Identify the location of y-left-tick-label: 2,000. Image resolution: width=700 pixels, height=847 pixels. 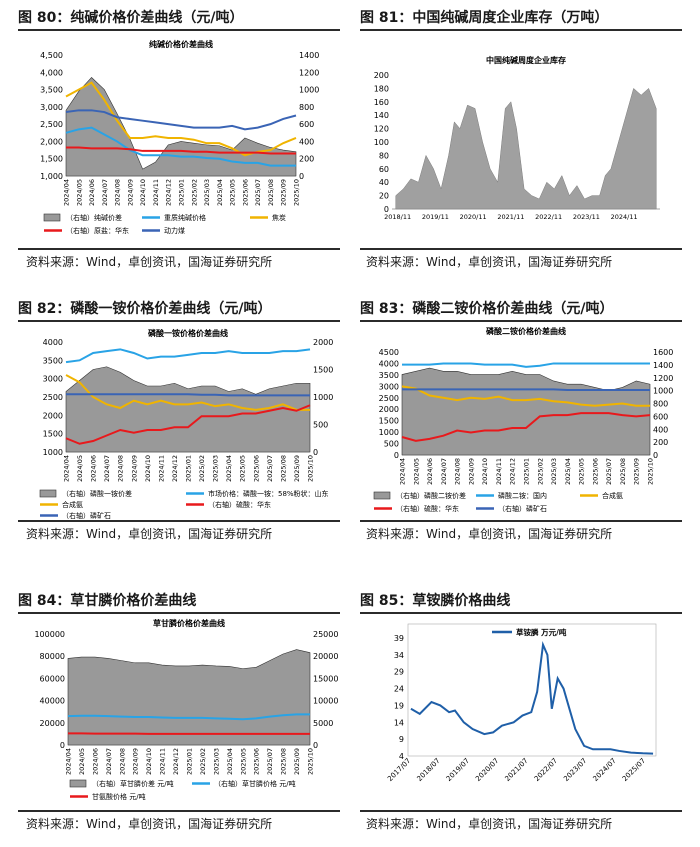
(51, 141).